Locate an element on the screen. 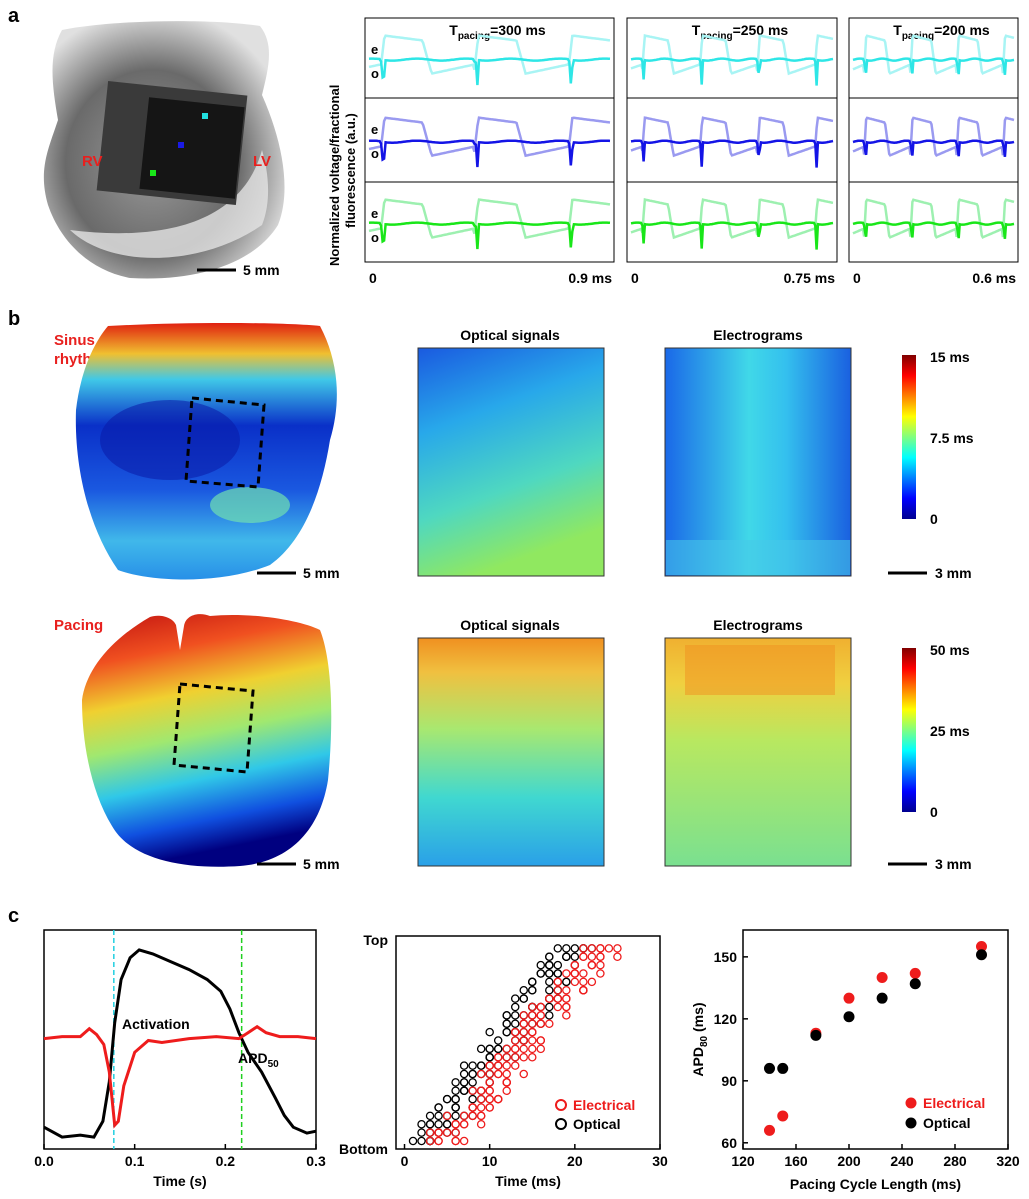 This screenshot has width=1029, height=1199. c3-y-tick-label: 150 is located at coordinates (726, 957).